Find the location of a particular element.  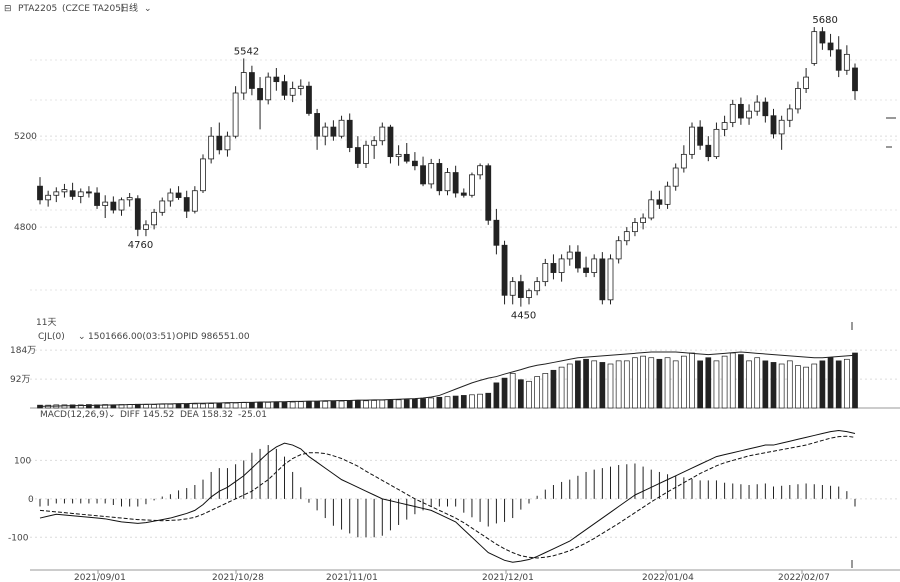

dea-value: DEA 158.32 is located at coordinates (206, 415).